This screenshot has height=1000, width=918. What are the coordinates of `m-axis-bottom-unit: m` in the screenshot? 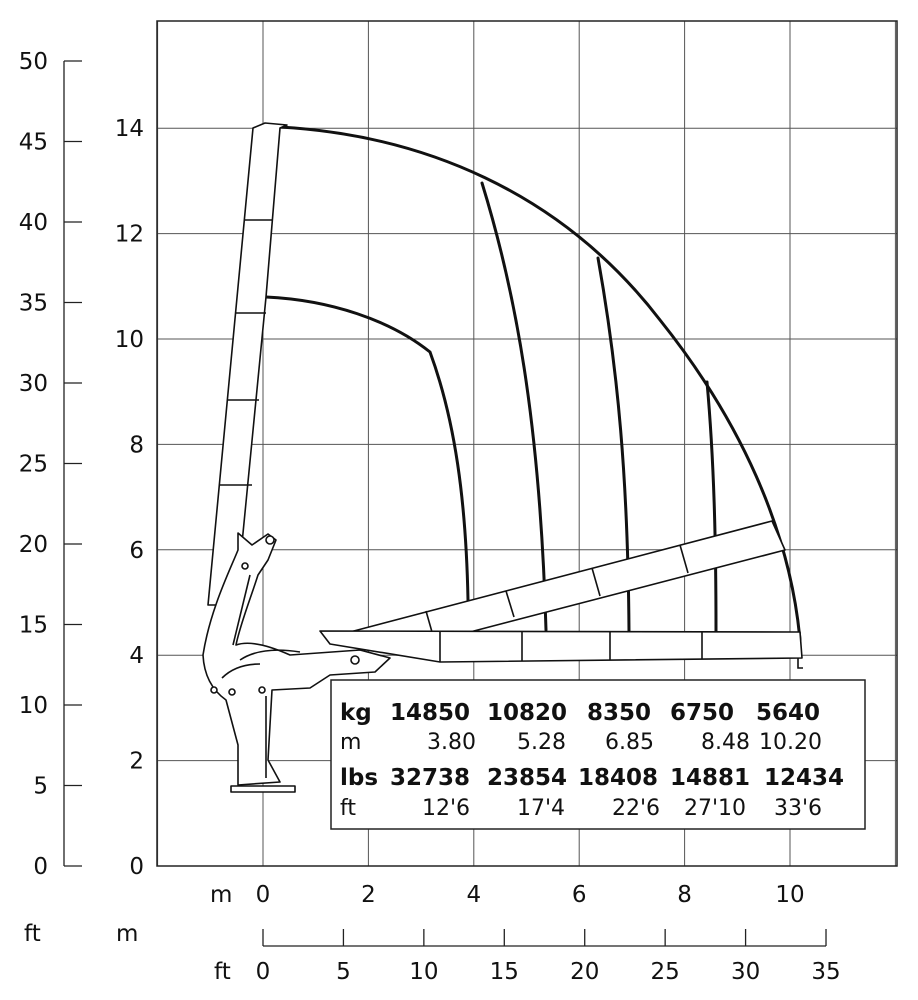 It's located at (221, 895).